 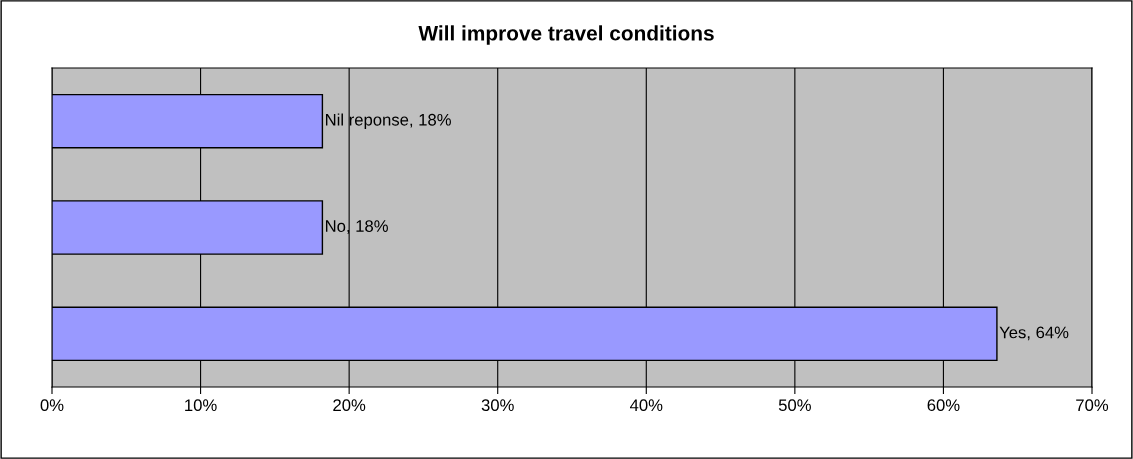 I want to click on data-label: No, 18%, so click(x=357, y=227).